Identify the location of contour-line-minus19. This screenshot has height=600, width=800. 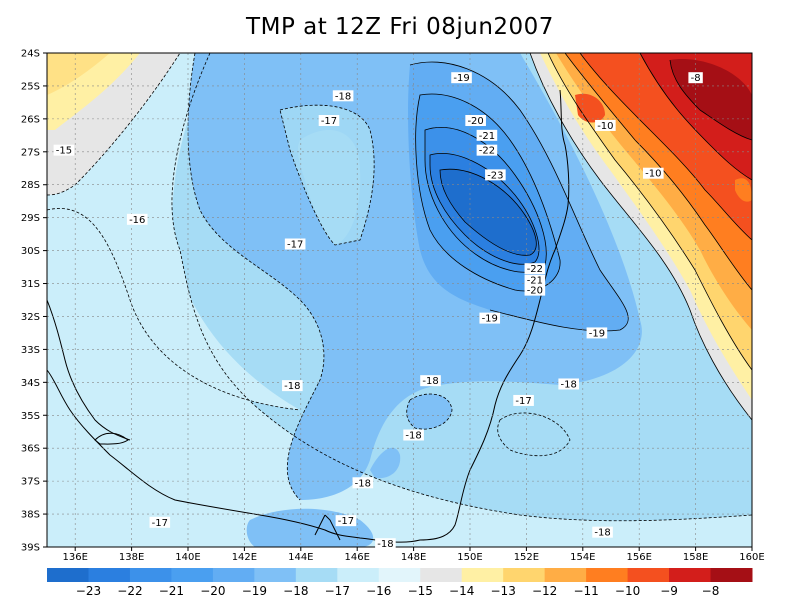
(519, 196).